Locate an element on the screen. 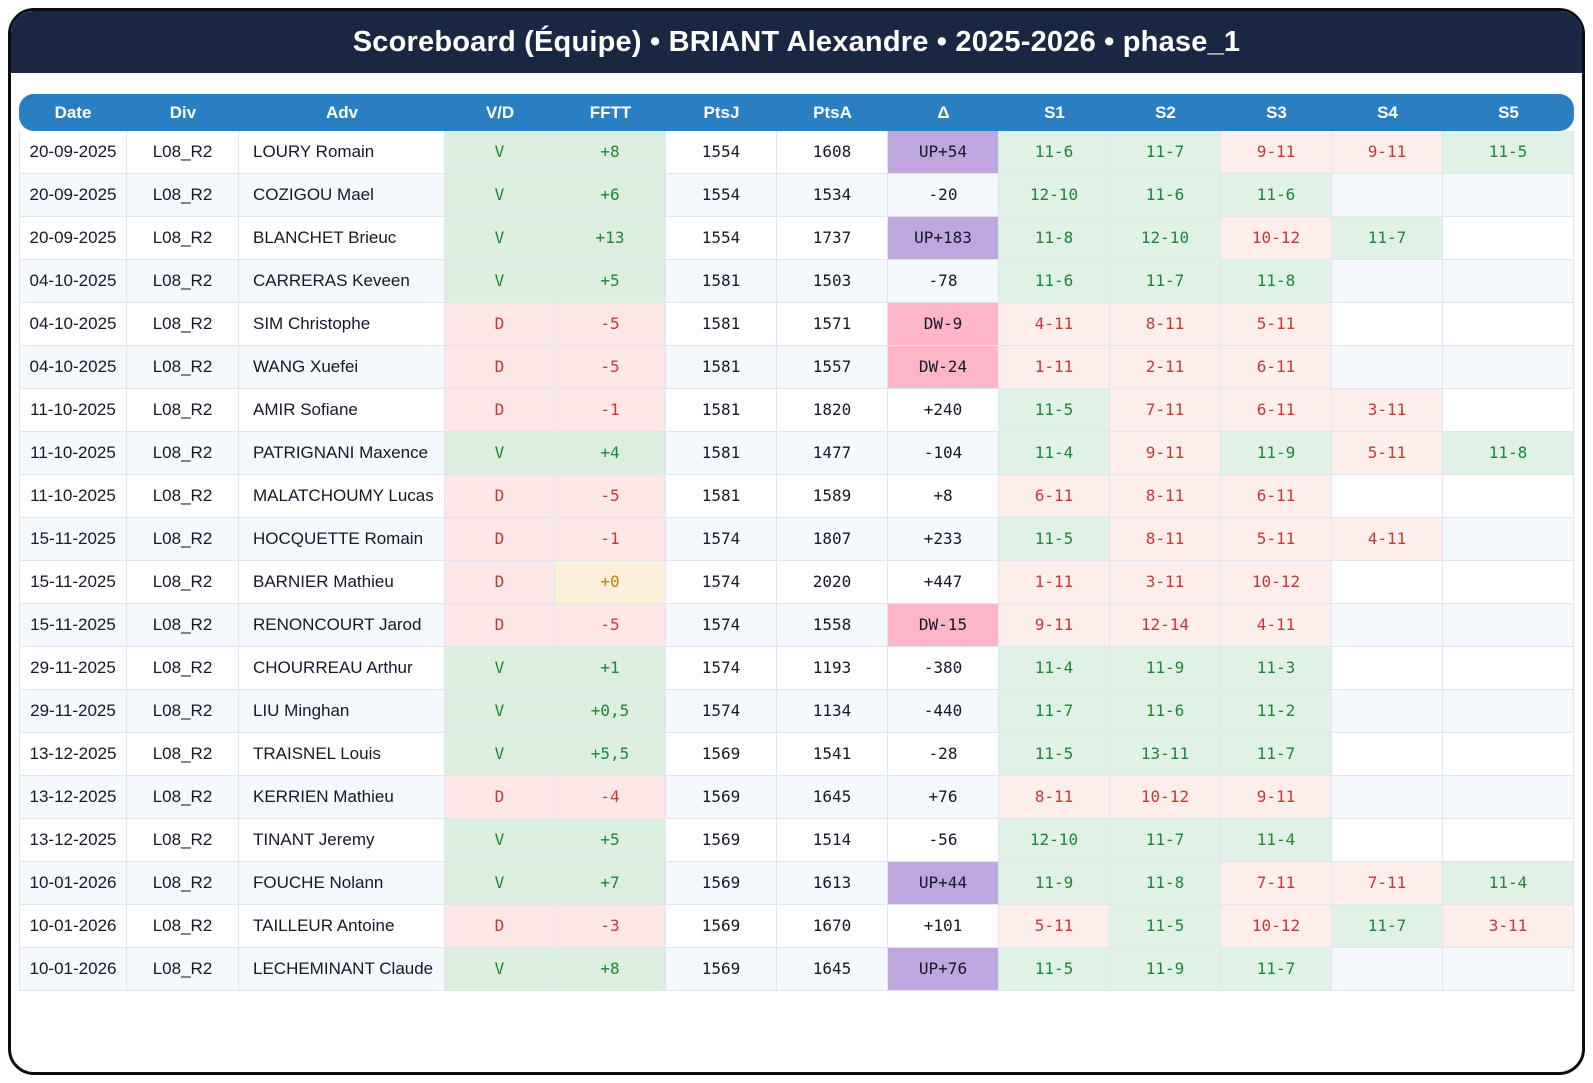 This screenshot has height=1083, width=1593. cell-ptsj: 1554 is located at coordinates (721, 152).